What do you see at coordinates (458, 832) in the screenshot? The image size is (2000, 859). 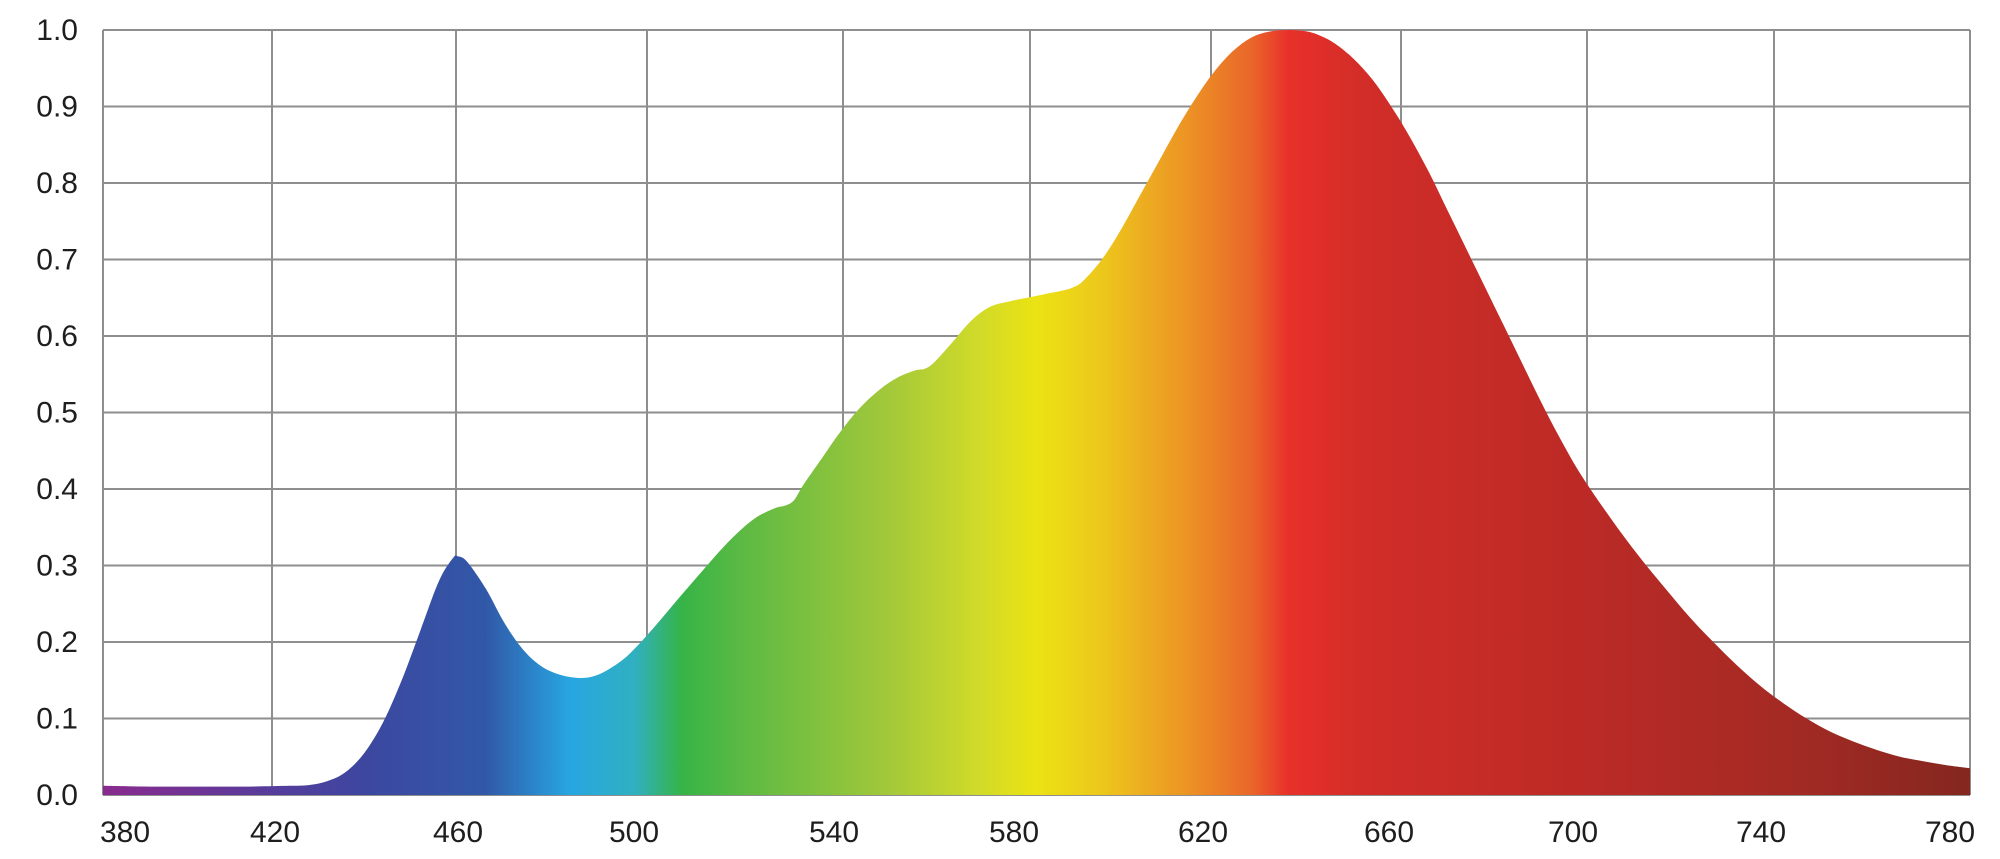 I see `x-tick-label-2: 460` at bounding box center [458, 832].